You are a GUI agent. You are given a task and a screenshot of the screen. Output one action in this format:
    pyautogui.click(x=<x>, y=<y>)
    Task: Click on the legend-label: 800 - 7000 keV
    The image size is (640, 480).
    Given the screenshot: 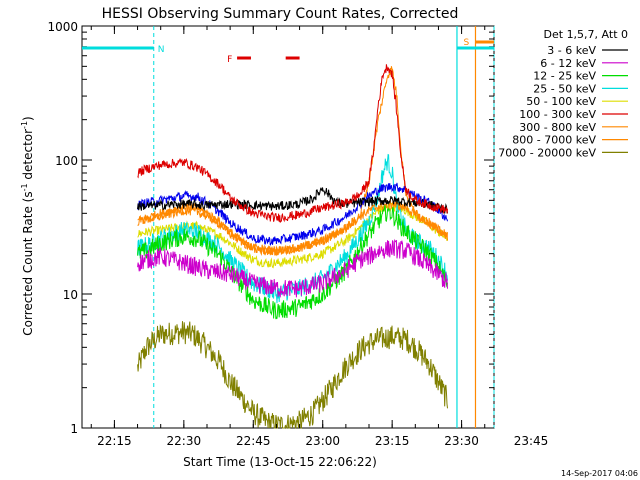 What is the action you would take?
    pyautogui.click(x=554, y=140)
    